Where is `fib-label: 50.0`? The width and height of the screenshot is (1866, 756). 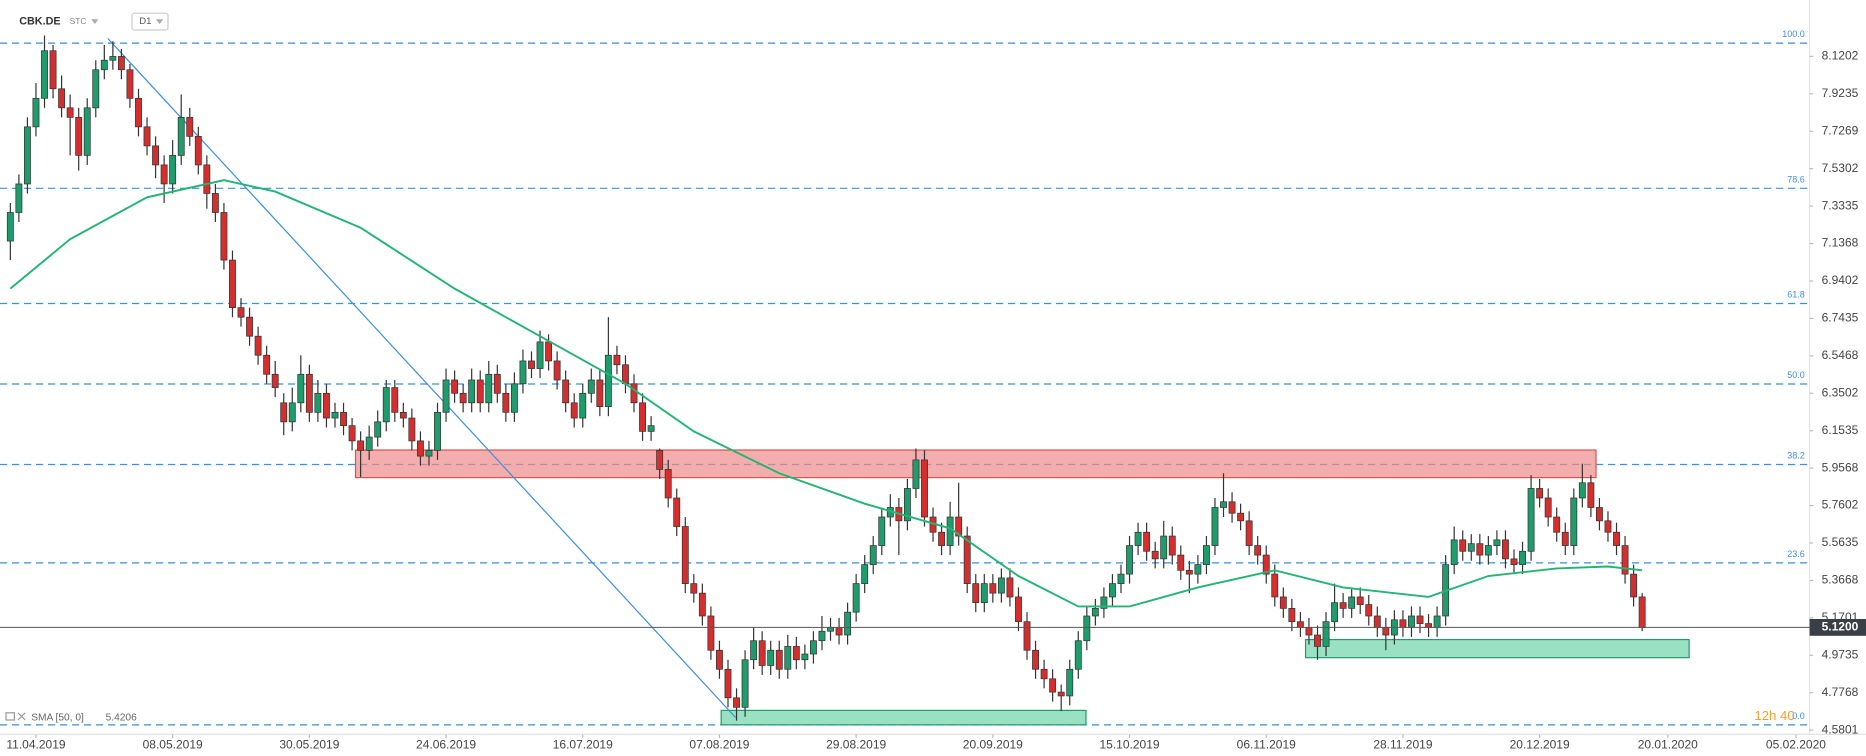
fib-label: 50.0 is located at coordinates (1796, 375).